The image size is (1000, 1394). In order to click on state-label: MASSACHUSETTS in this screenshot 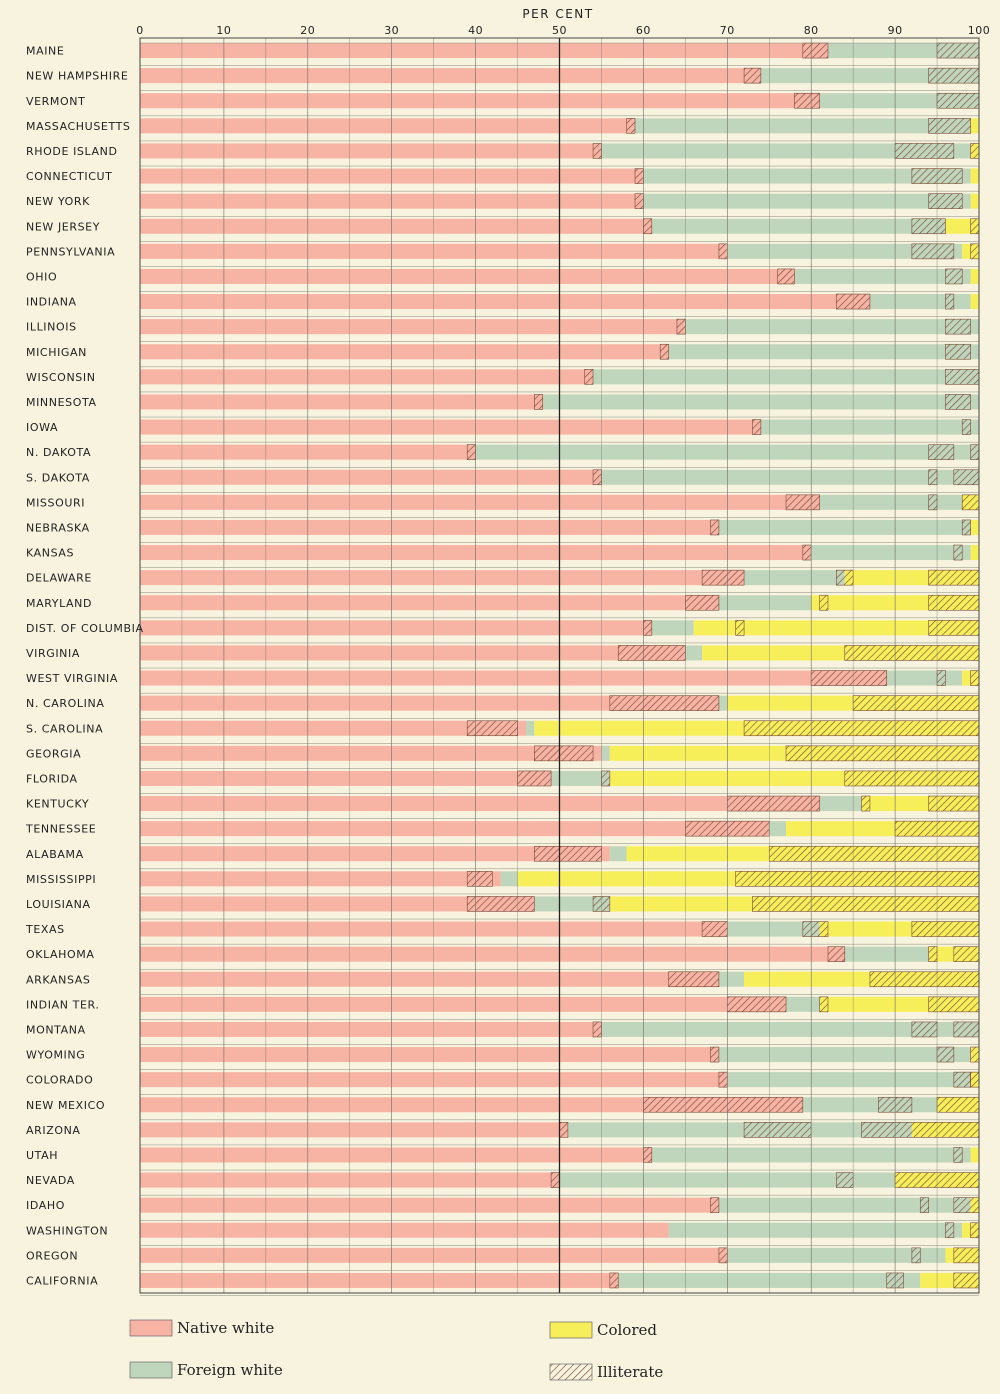, I will do `click(78, 126)`.